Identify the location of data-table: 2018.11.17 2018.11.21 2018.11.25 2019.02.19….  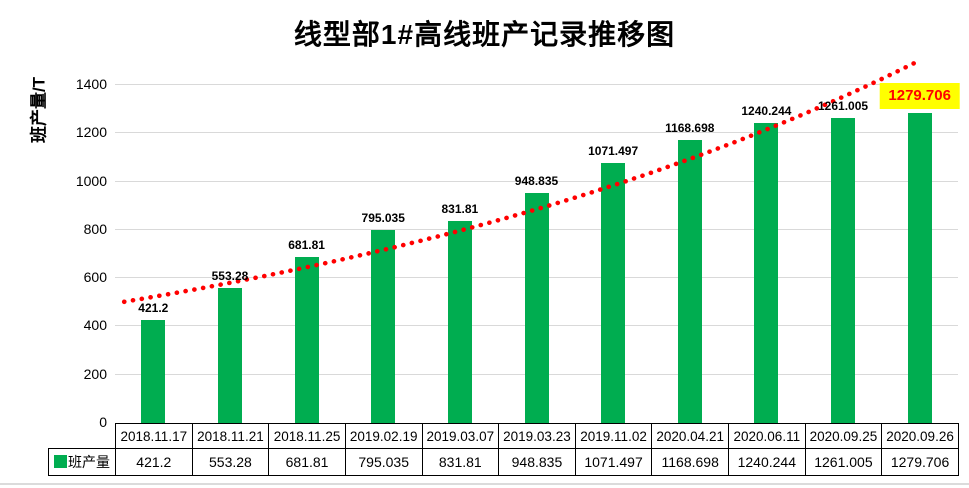
(503, 449).